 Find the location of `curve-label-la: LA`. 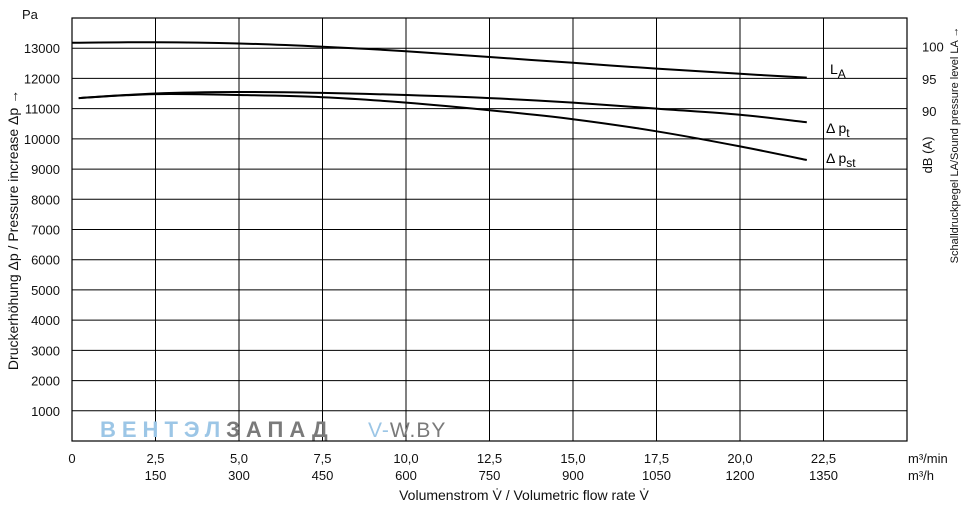

curve-label-la: LA is located at coordinates (838, 71).